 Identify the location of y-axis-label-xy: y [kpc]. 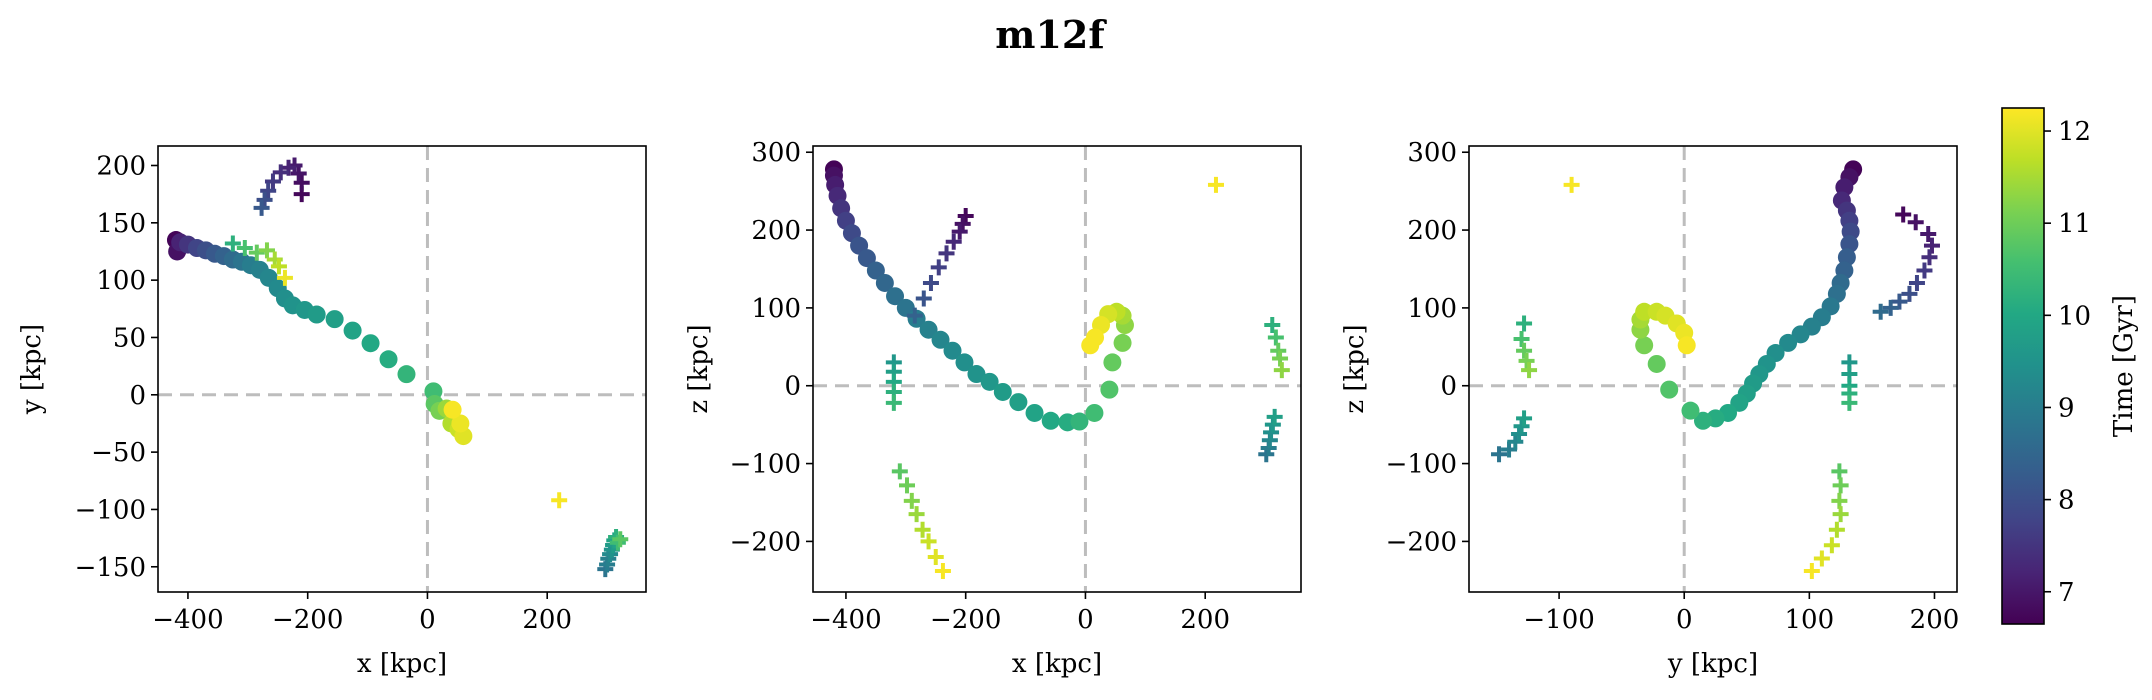
(32, 369).